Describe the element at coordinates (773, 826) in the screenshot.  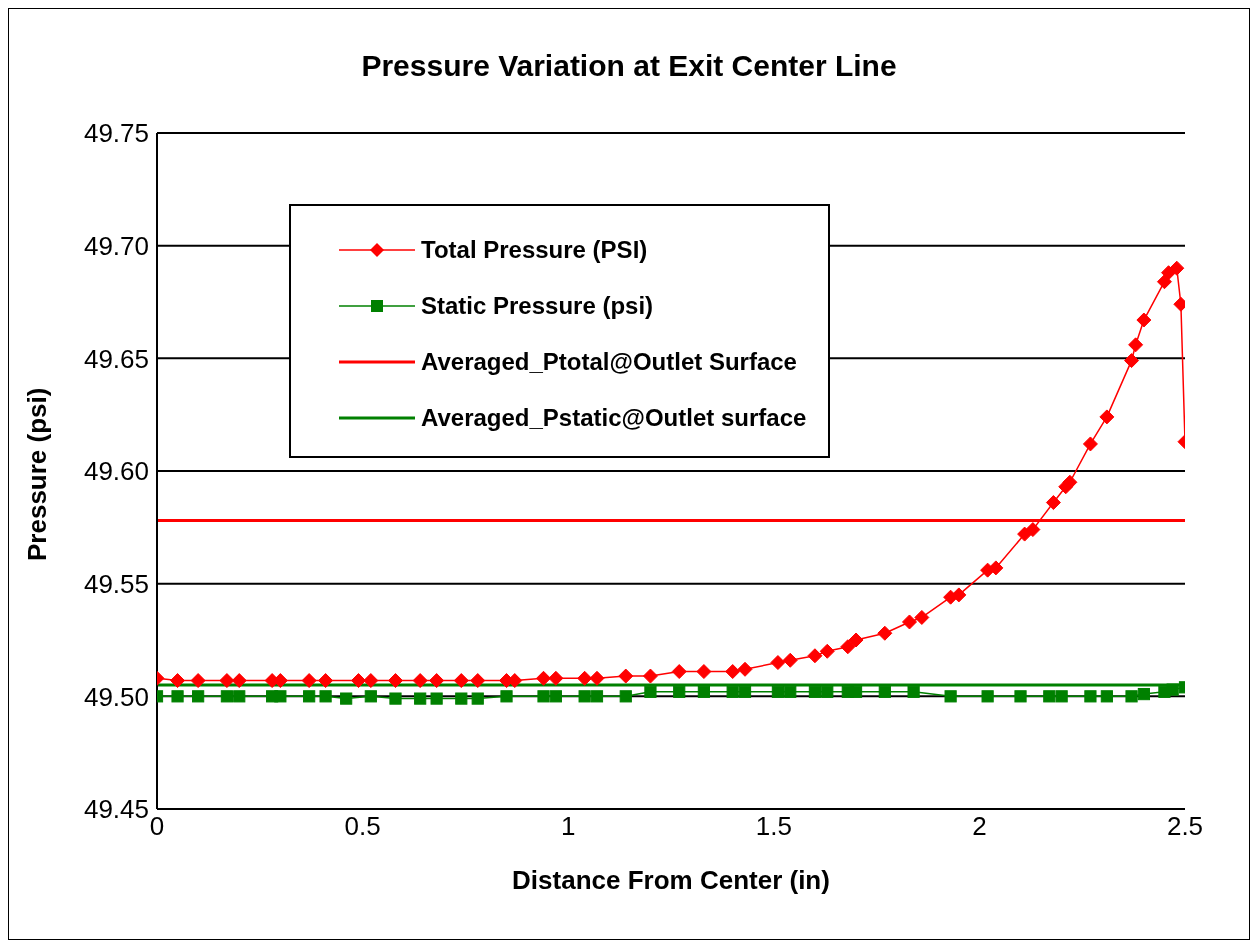
I see `x-tick-label: 1.5` at that location.